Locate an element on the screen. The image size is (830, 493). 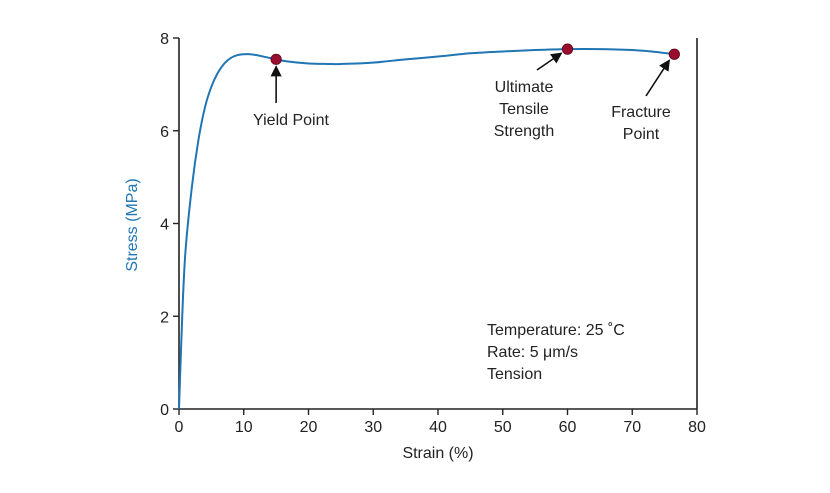
conditions-label: Rate: 5 μm/s is located at coordinates (532, 352).